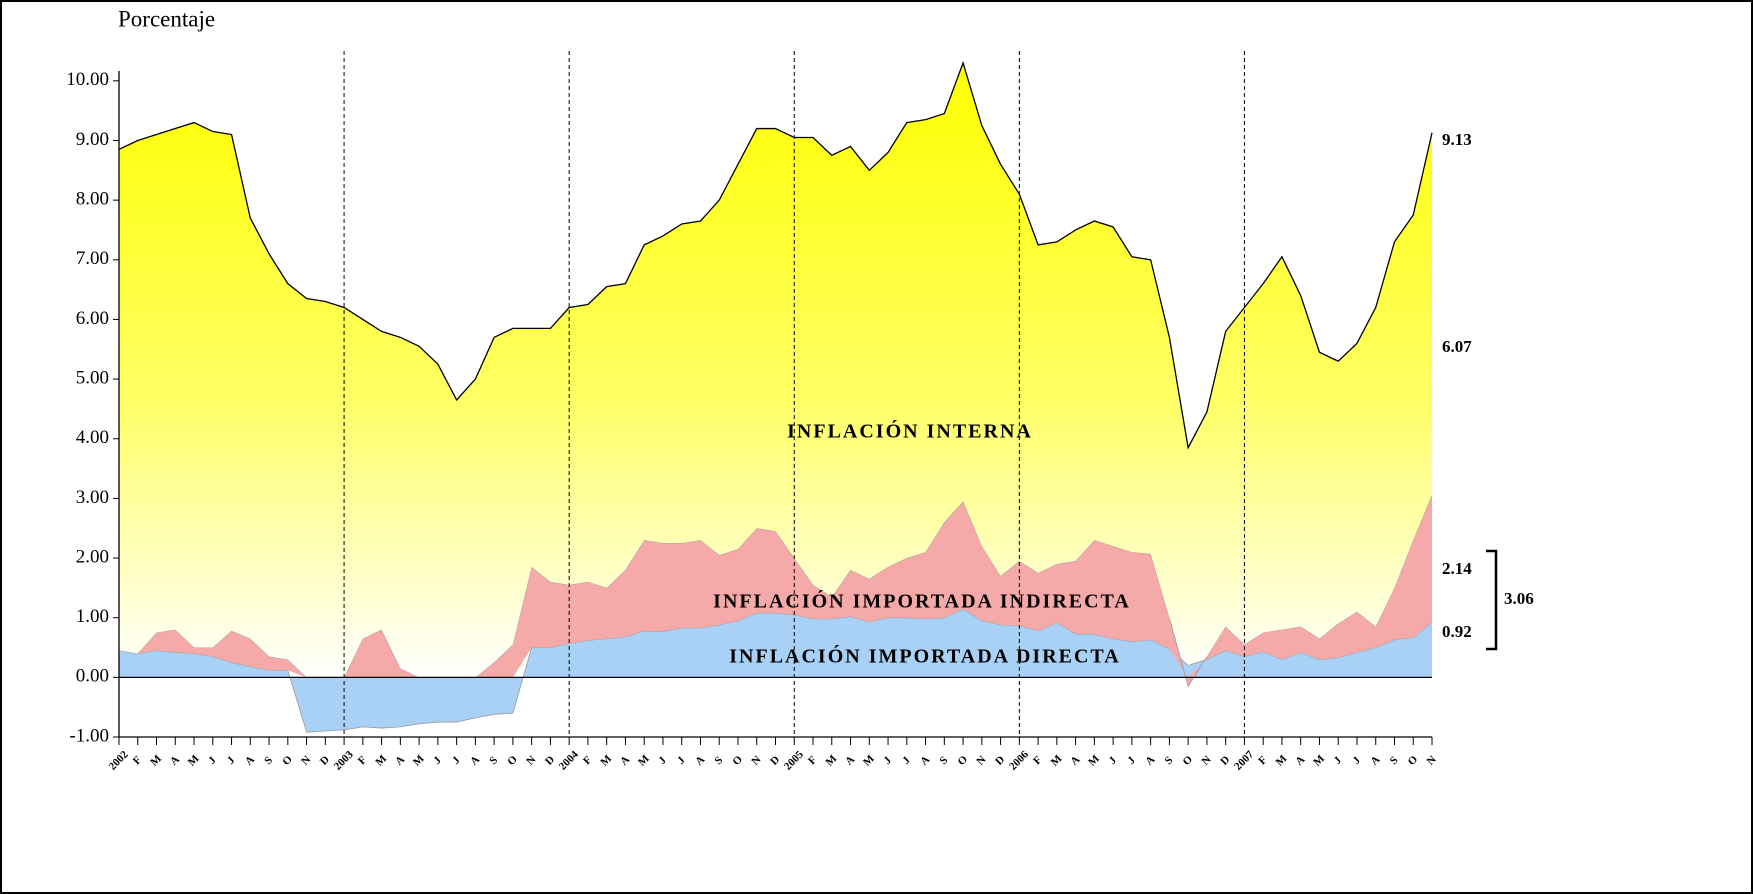  What do you see at coordinates (87, 79) in the screenshot?
I see `y-tick-label: 10.00` at bounding box center [87, 79].